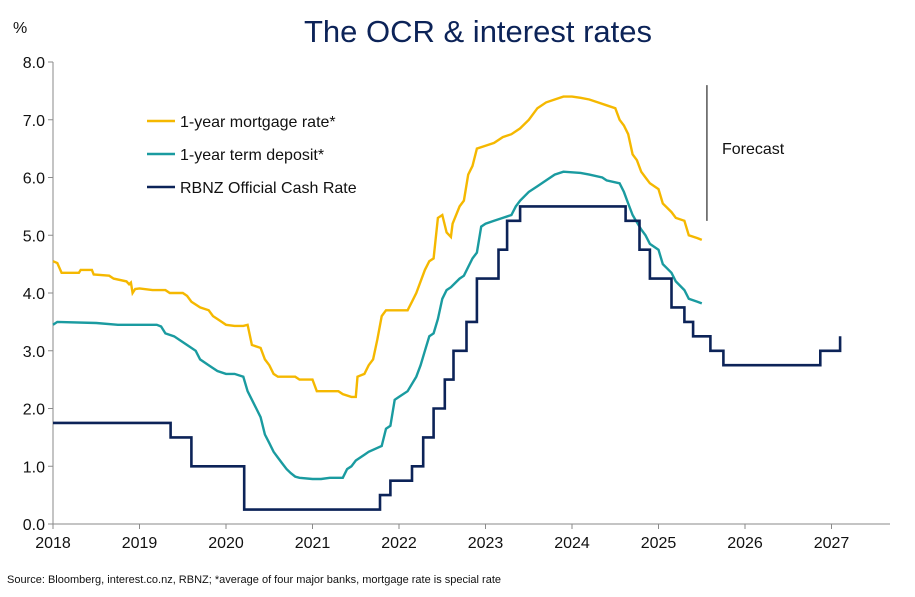 Image resolution: width=915 pixels, height=597 pixels. I want to click on x-tick-label: 2023, so click(486, 543).